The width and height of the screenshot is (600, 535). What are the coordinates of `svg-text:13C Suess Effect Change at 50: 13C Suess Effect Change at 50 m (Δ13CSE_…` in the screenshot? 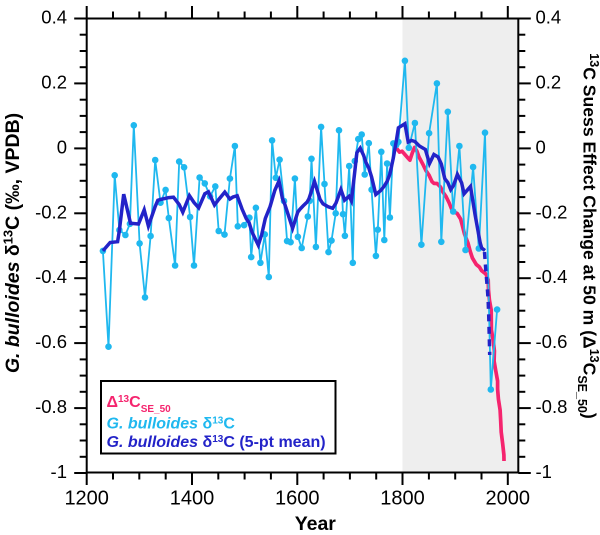 It's located at (587, 235).